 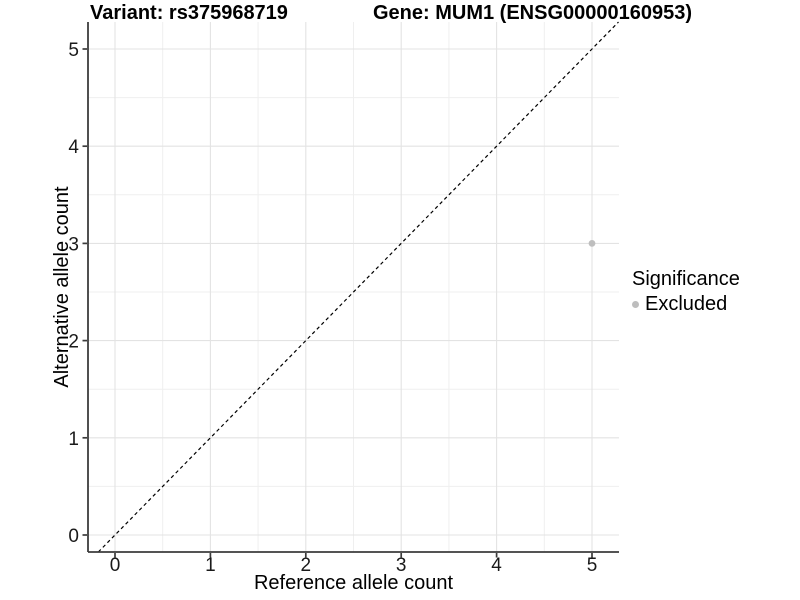 What do you see at coordinates (73, 439) in the screenshot?
I see `y-tick-label: 1` at bounding box center [73, 439].